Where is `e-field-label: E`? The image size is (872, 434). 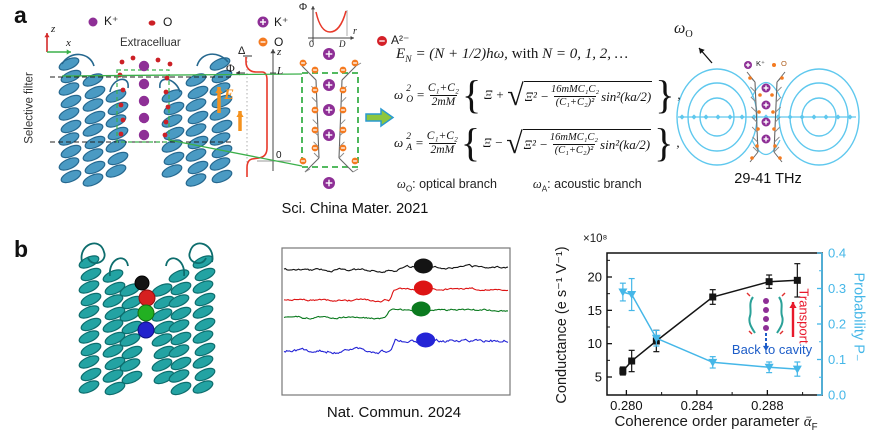
e-field-label: E is located at coordinates (229, 95).